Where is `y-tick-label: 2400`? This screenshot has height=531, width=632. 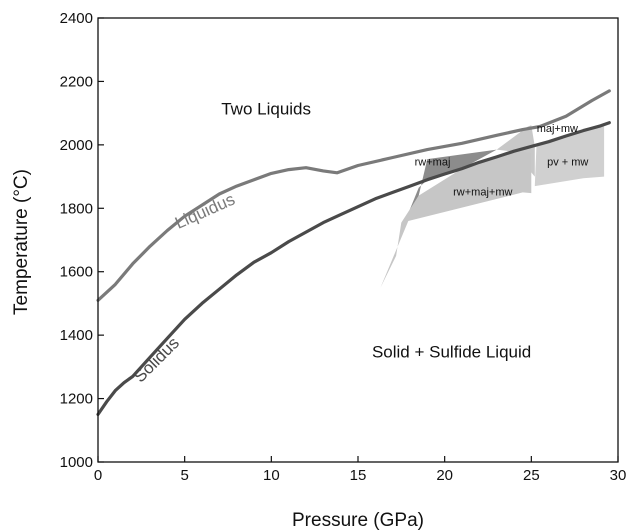 y-tick-label: 2400 is located at coordinates (76, 18).